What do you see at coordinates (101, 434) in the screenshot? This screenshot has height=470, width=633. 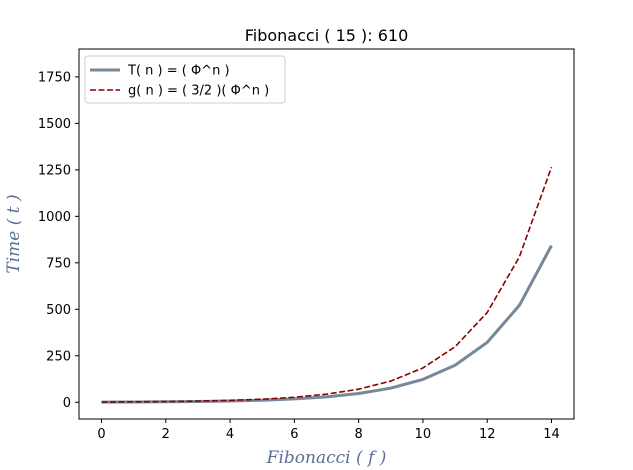 I see `x-tick-label: 0` at bounding box center [101, 434].